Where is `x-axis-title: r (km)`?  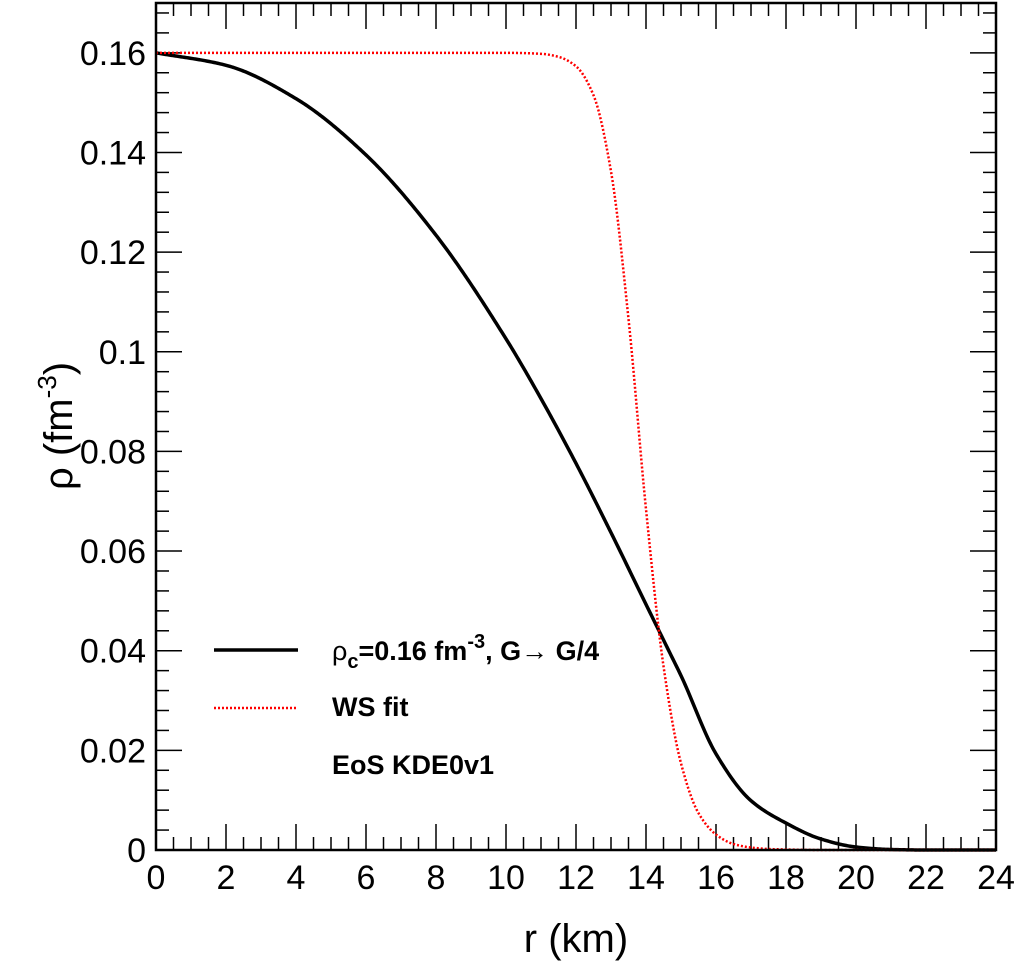
x-axis-title: r (km) is located at coordinates (576, 939).